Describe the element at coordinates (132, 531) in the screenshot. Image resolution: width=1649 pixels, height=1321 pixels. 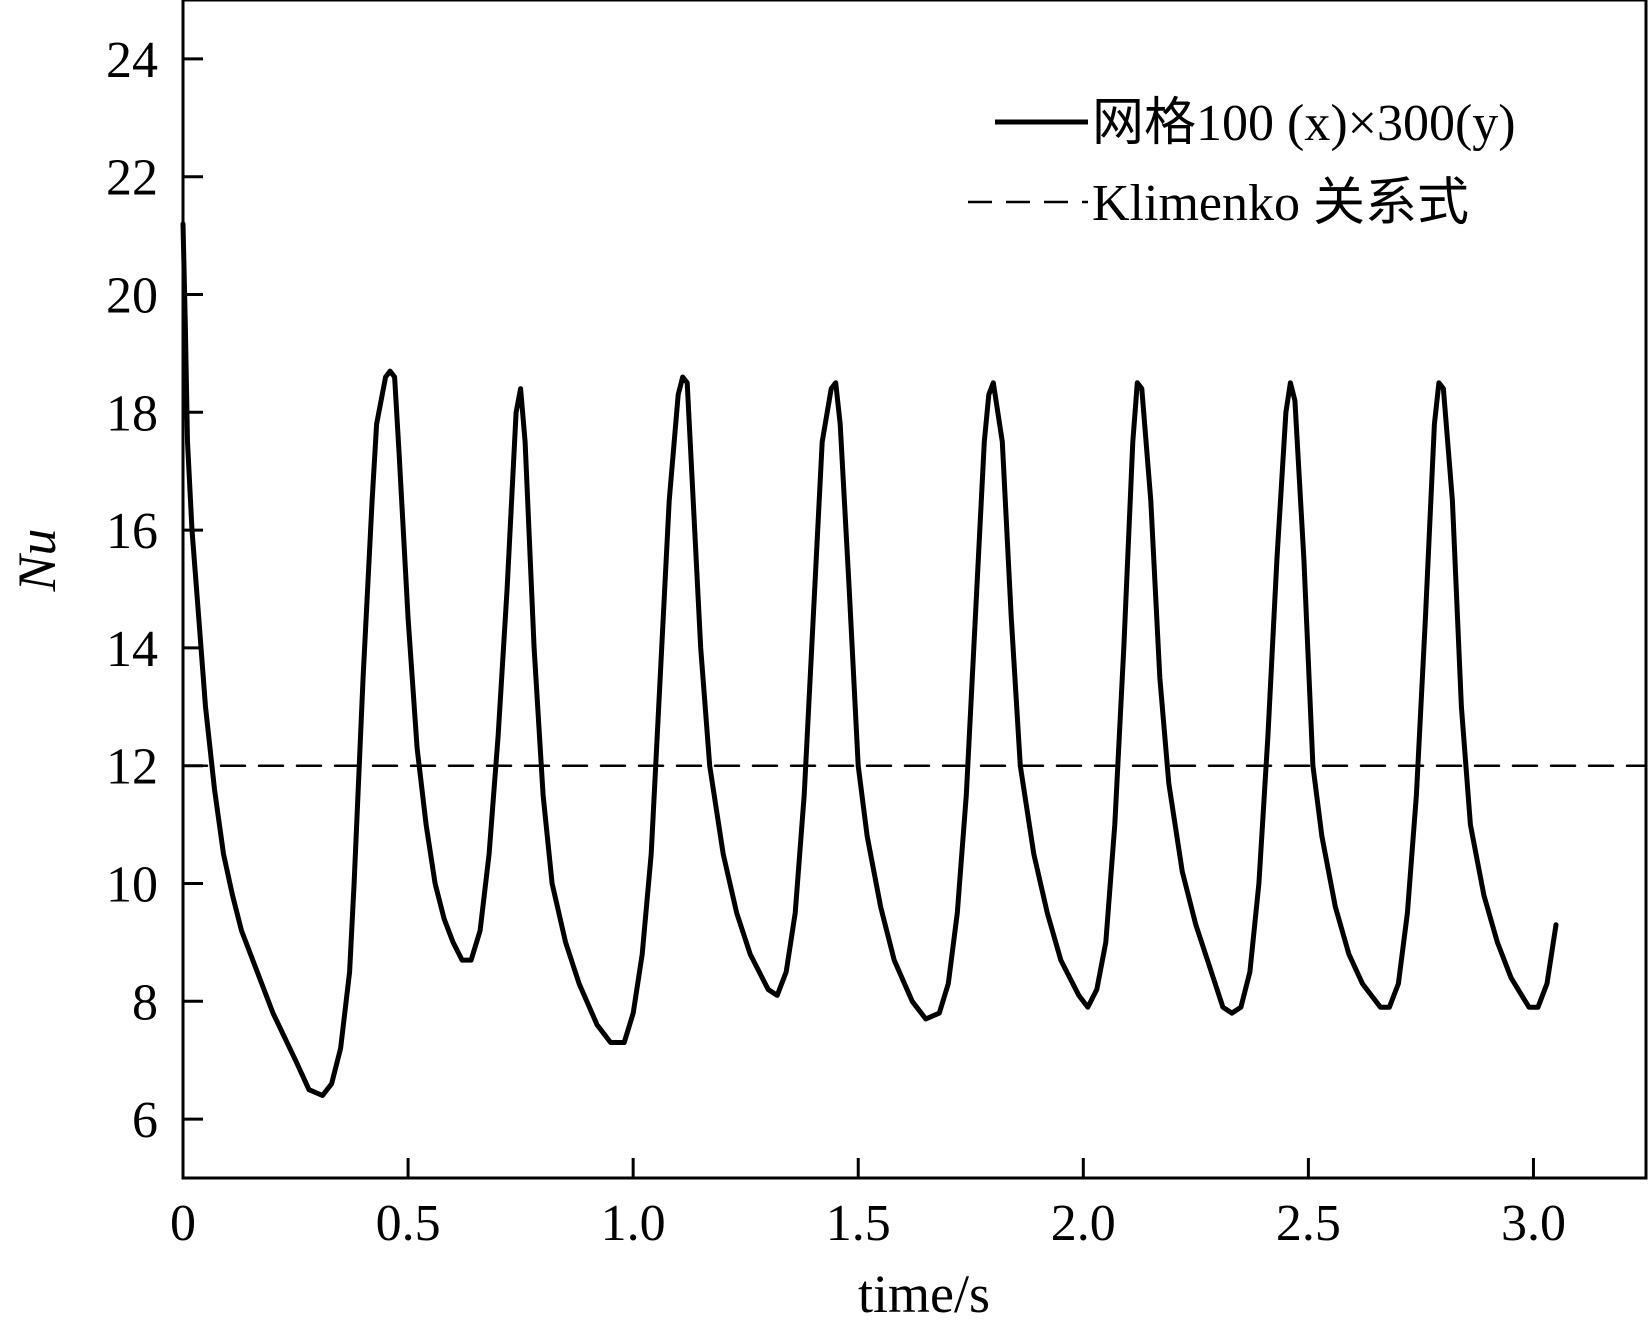
I see `y-tick-label: 16` at that location.